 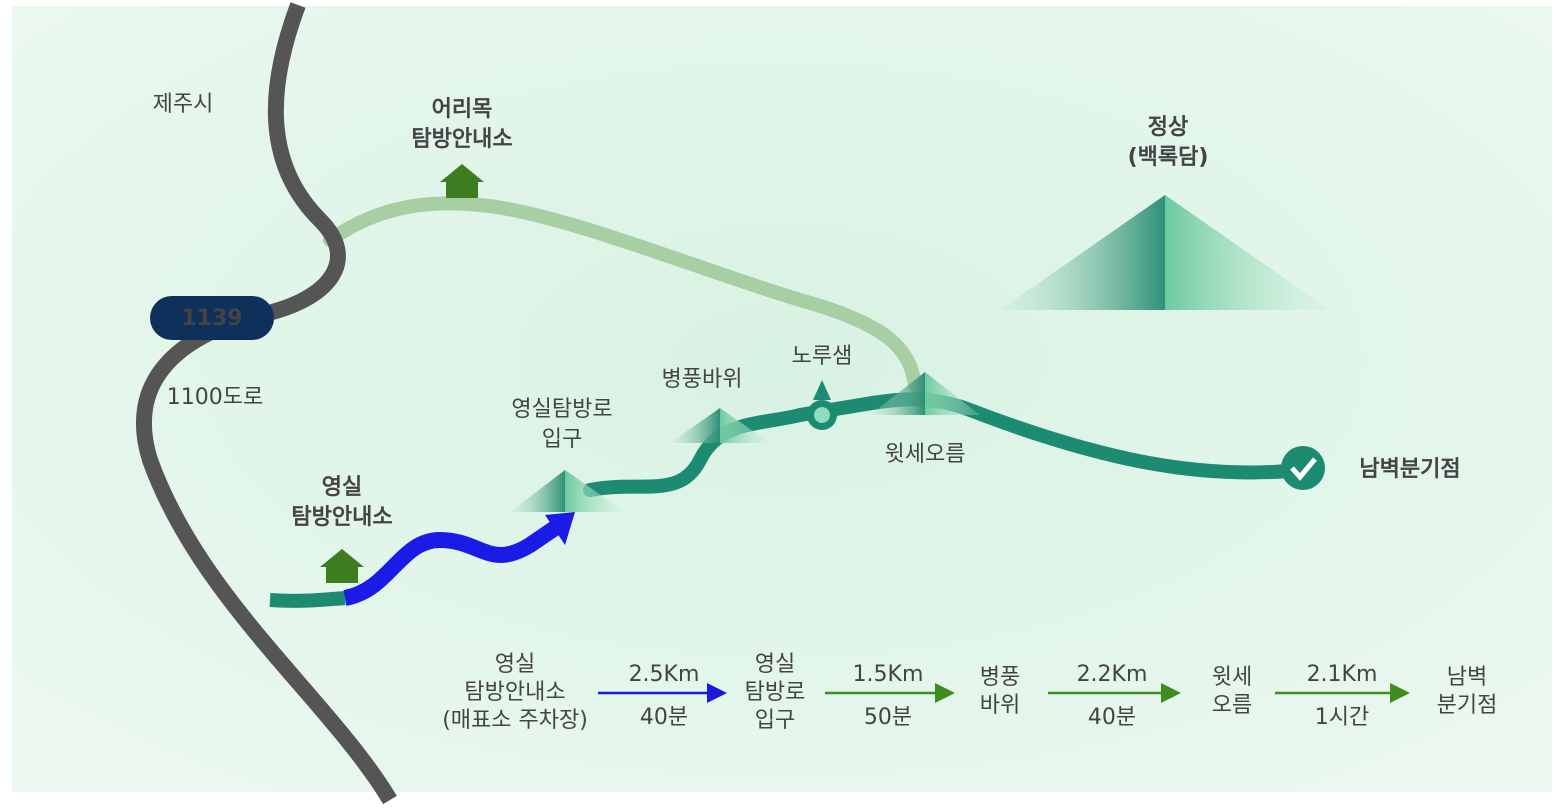 What do you see at coordinates (1342, 674) in the screenshot?
I see `leg-distance: 2.1Km` at bounding box center [1342, 674].